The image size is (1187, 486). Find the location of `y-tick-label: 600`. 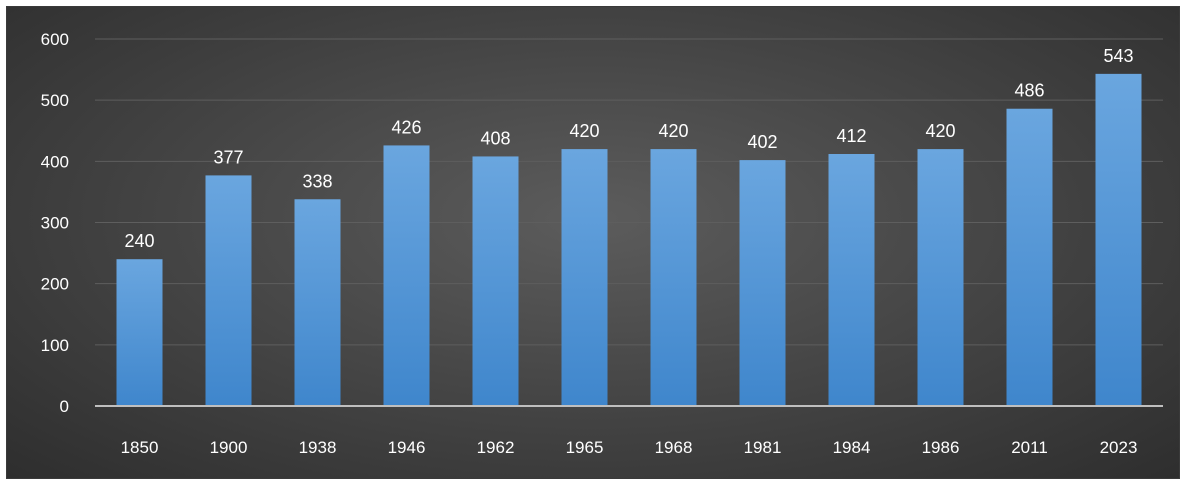

y-tick-label: 600 is located at coordinates (55, 39).